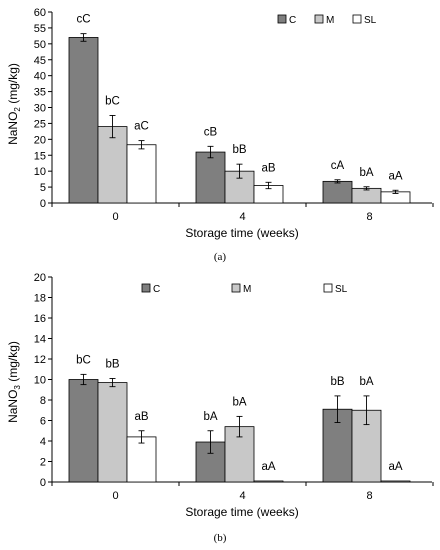 The image size is (440, 550). What do you see at coordinates (40, 172) in the screenshot?
I see `chart-a-y-tick-label: 10` at bounding box center [40, 172].